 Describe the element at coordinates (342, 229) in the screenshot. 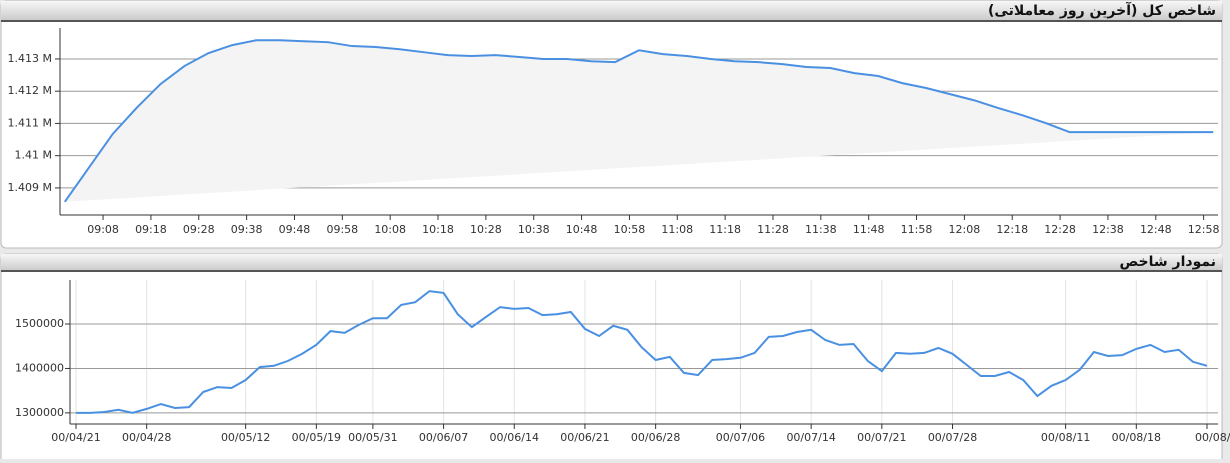

I see `x-tick-label: 09:58` at that location.